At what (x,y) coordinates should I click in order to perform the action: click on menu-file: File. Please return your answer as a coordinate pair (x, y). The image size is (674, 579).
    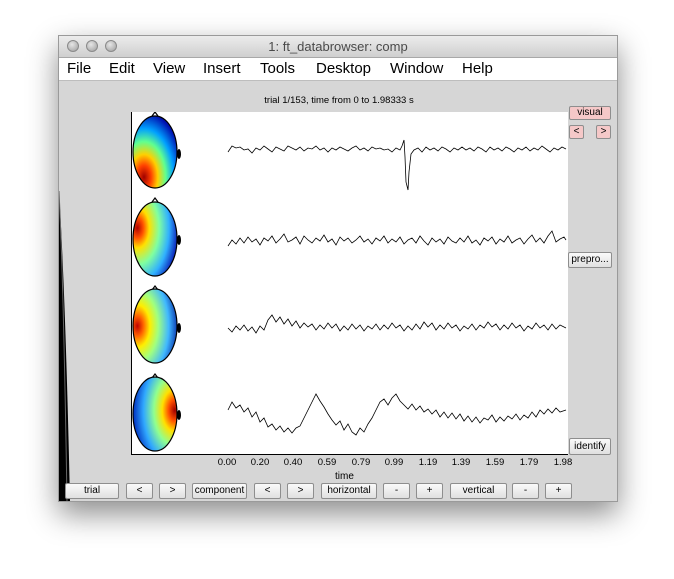
    Looking at the image, I should click on (79, 68).